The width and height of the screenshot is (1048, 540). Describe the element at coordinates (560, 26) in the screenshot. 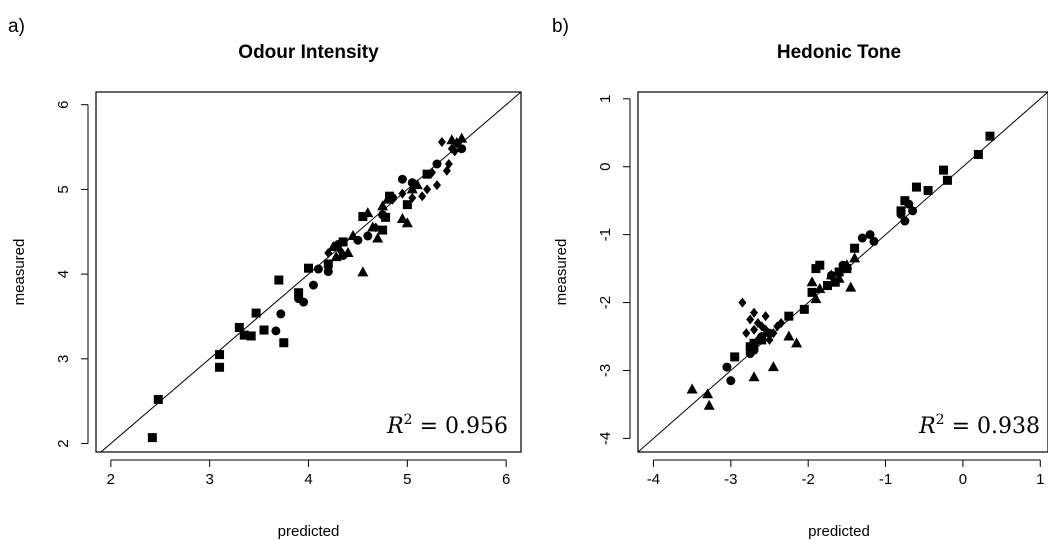

I see `panel-label: b)` at that location.